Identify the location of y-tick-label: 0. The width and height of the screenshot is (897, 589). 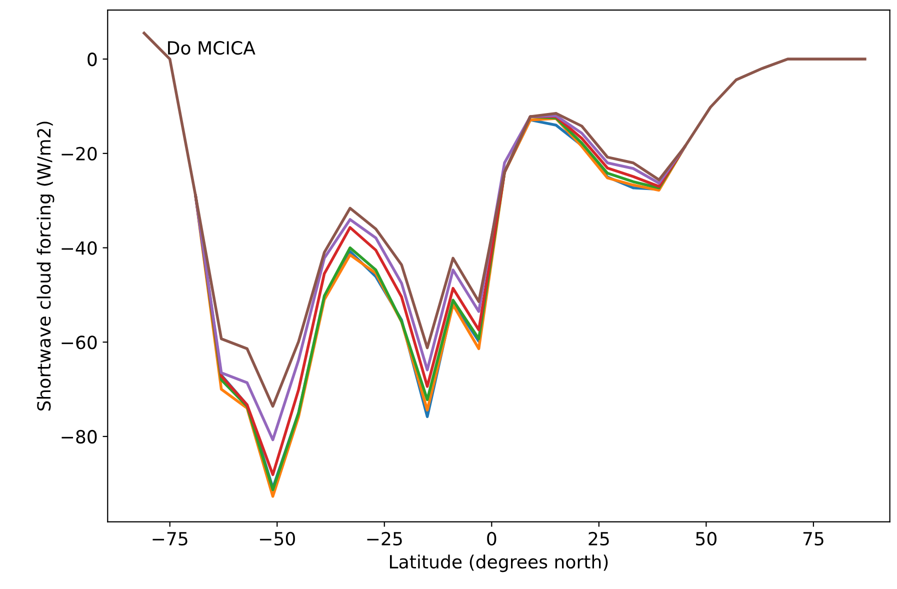
(92, 59).